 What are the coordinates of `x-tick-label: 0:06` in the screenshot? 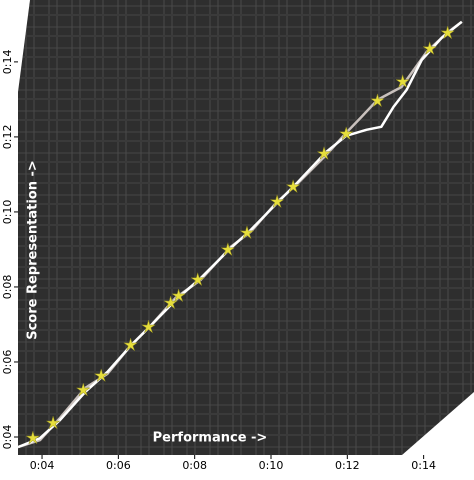 It's located at (118, 465).